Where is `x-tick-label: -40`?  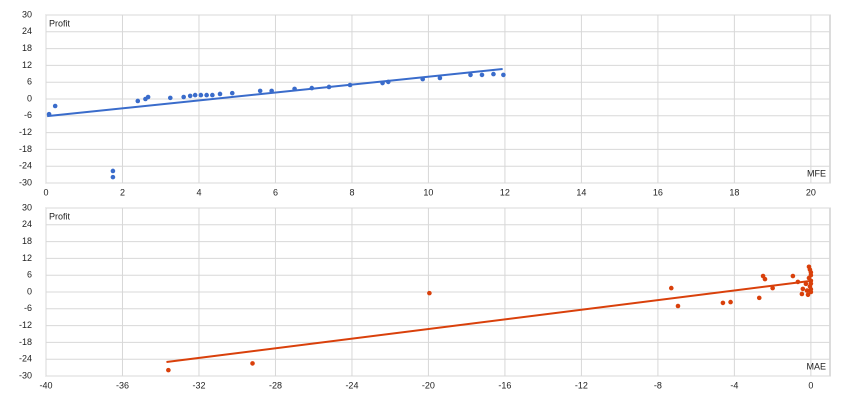
x-tick-label: -40 is located at coordinates (45, 385).